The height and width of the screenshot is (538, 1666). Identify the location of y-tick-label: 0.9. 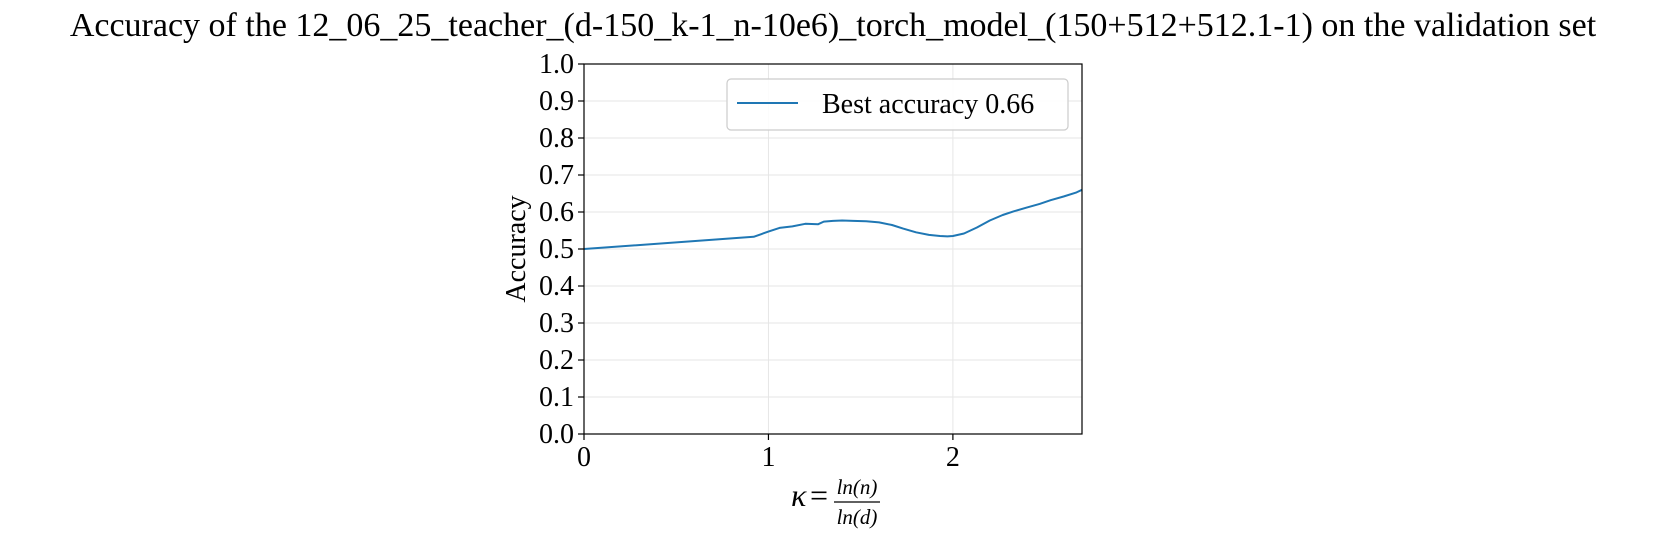
(556, 101).